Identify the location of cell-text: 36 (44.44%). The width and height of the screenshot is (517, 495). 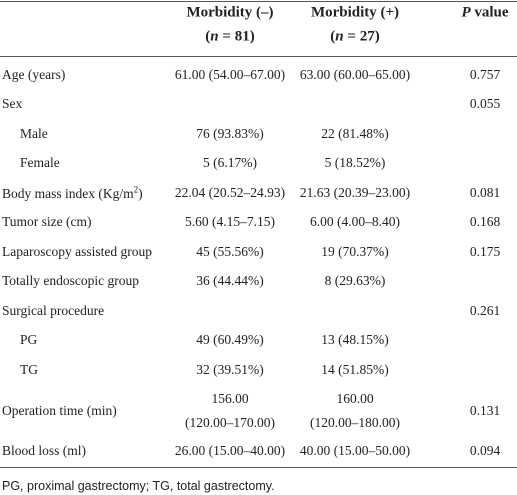
(230, 280).